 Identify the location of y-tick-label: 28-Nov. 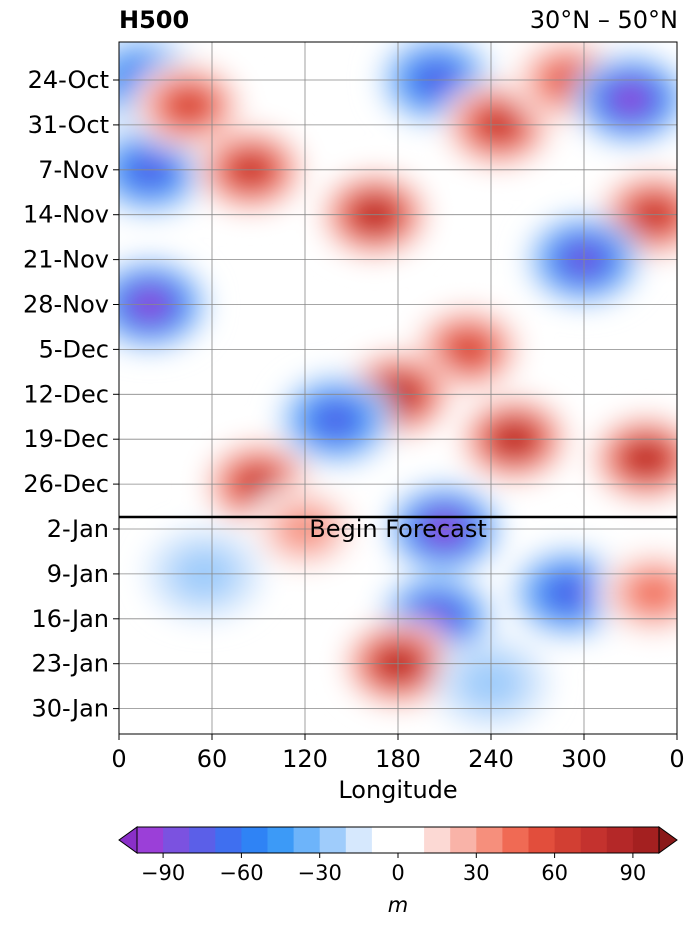
(66, 305).